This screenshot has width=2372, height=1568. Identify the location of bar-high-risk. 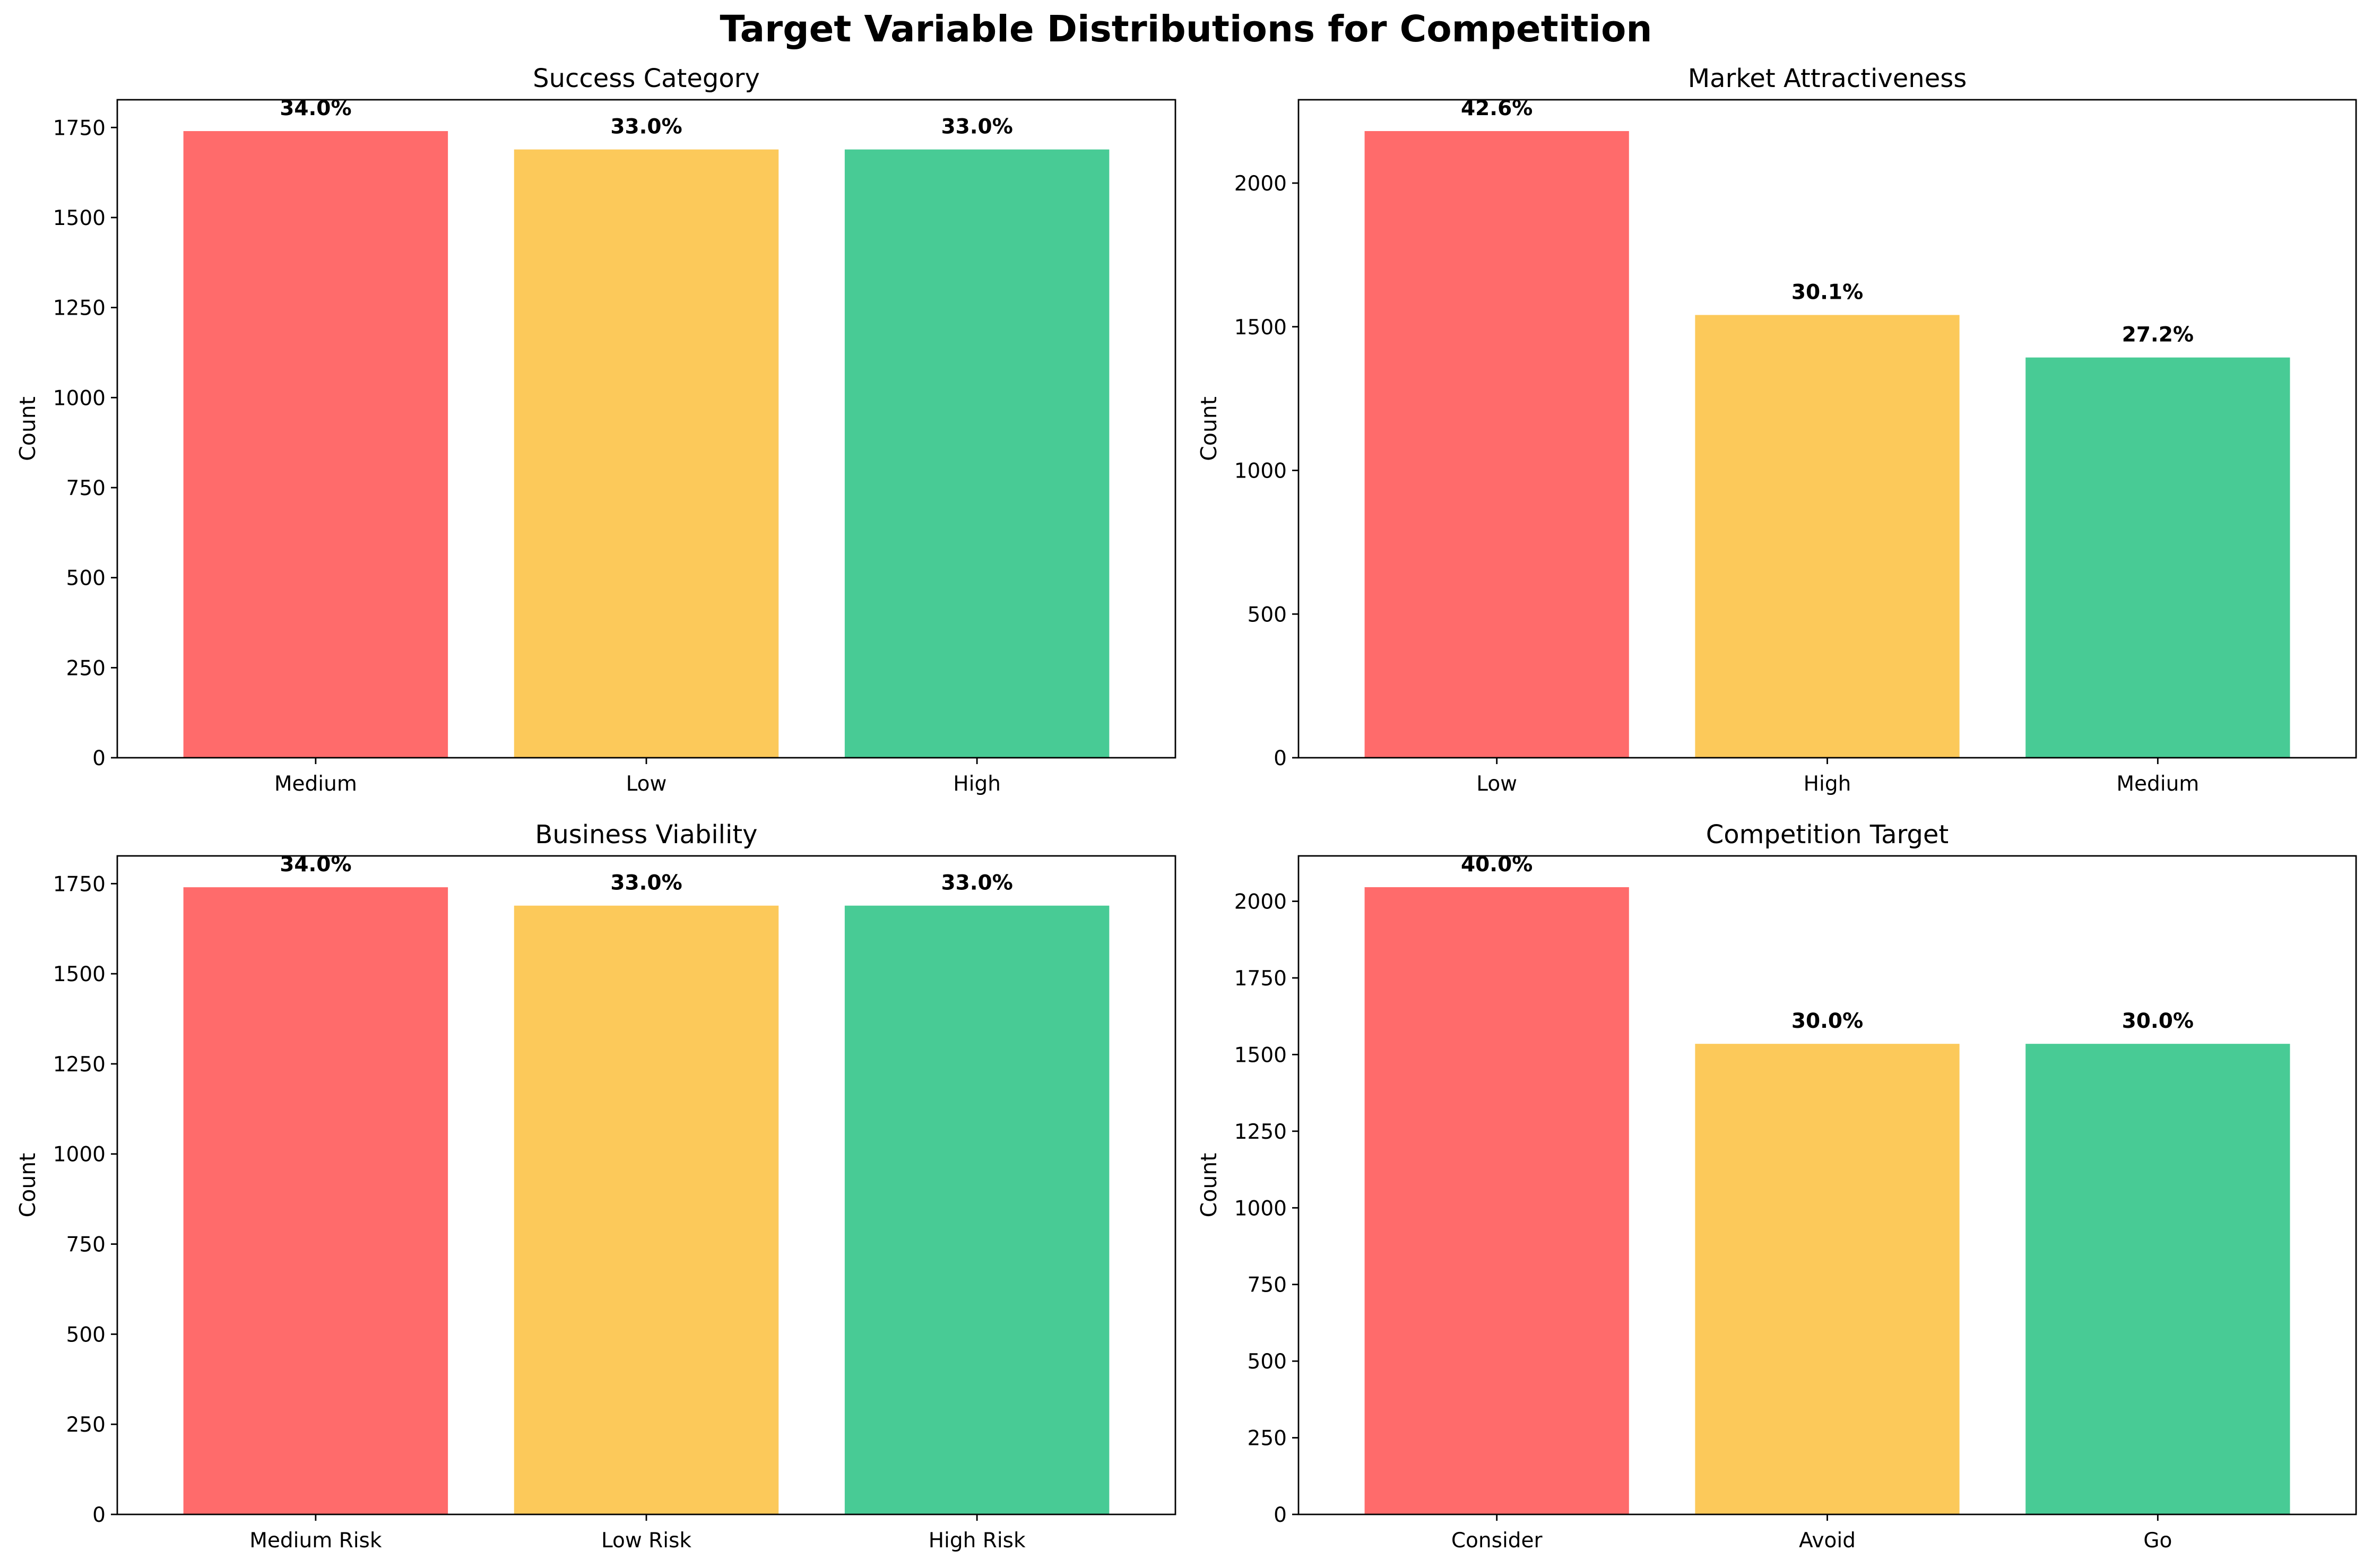
(977, 1209).